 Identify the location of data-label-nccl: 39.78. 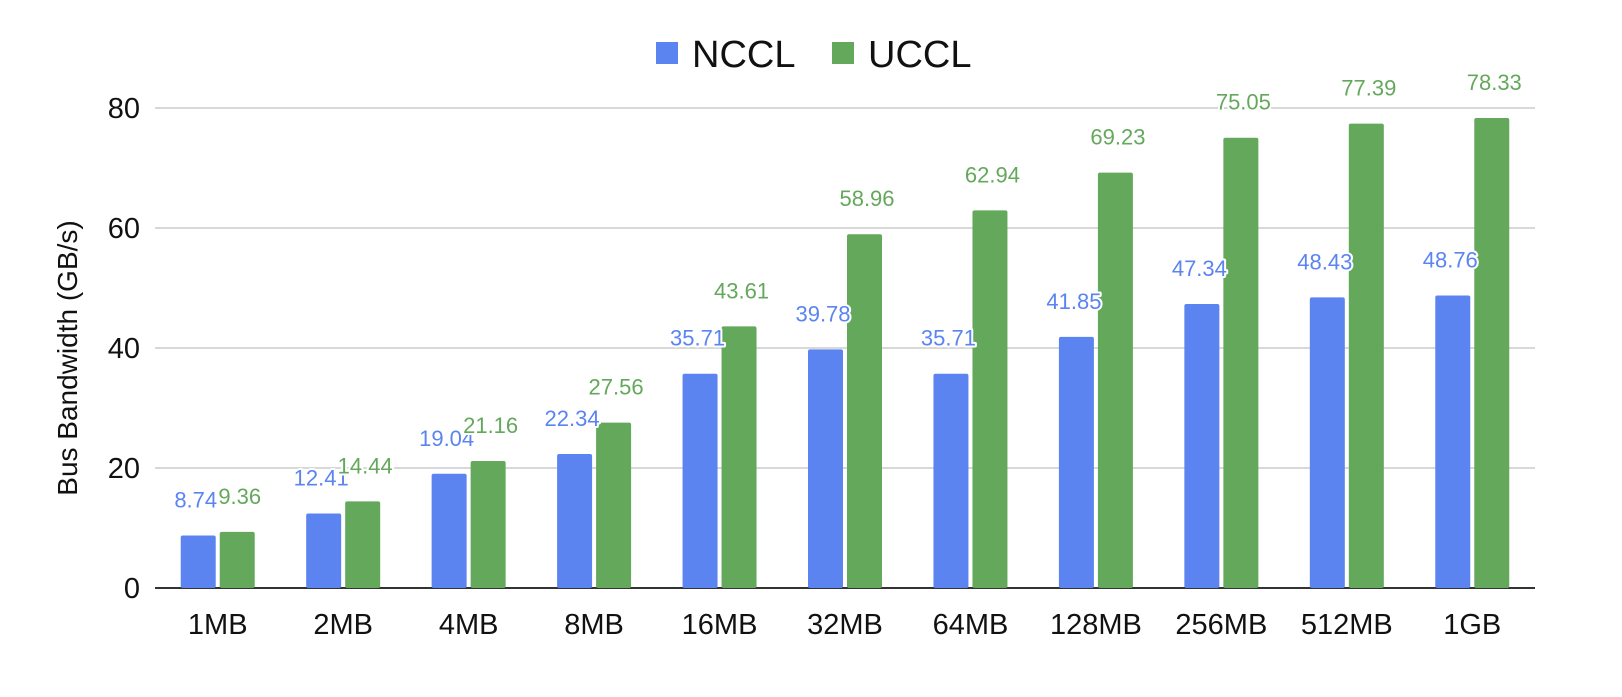
(822, 313).